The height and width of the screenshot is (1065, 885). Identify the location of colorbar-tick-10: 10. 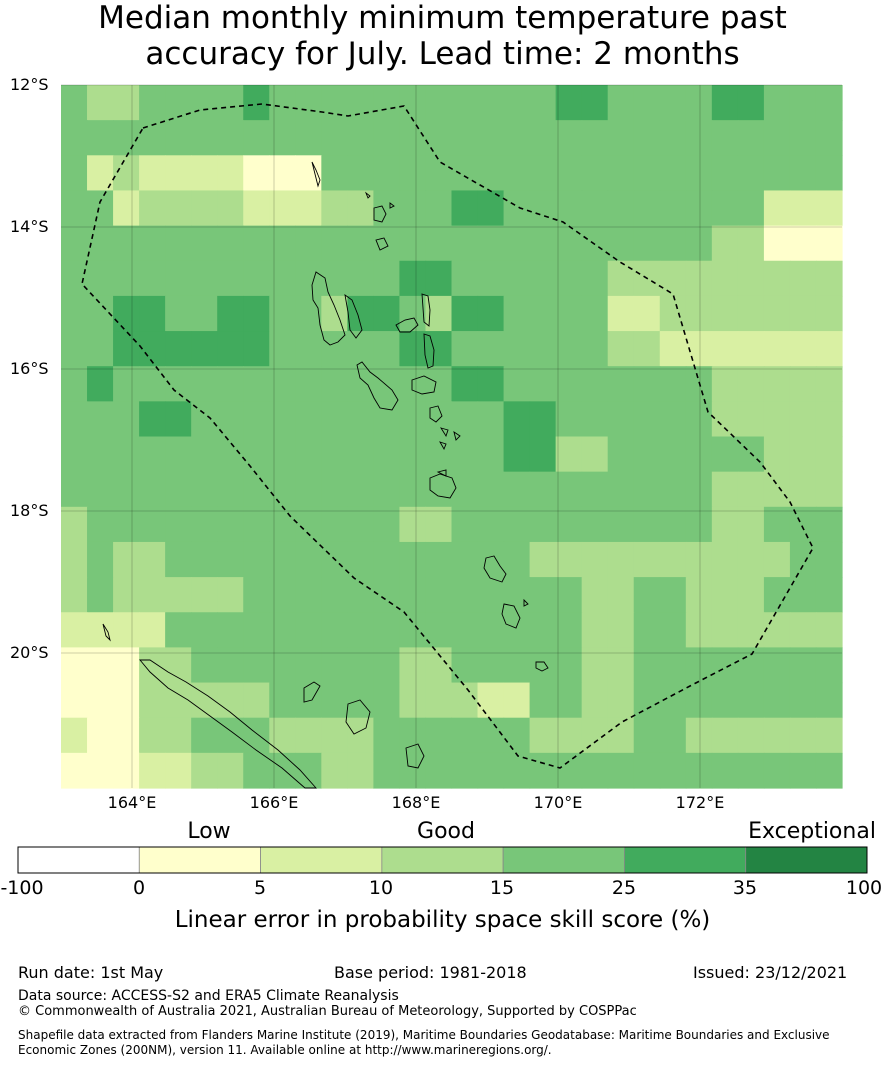
(381, 888).